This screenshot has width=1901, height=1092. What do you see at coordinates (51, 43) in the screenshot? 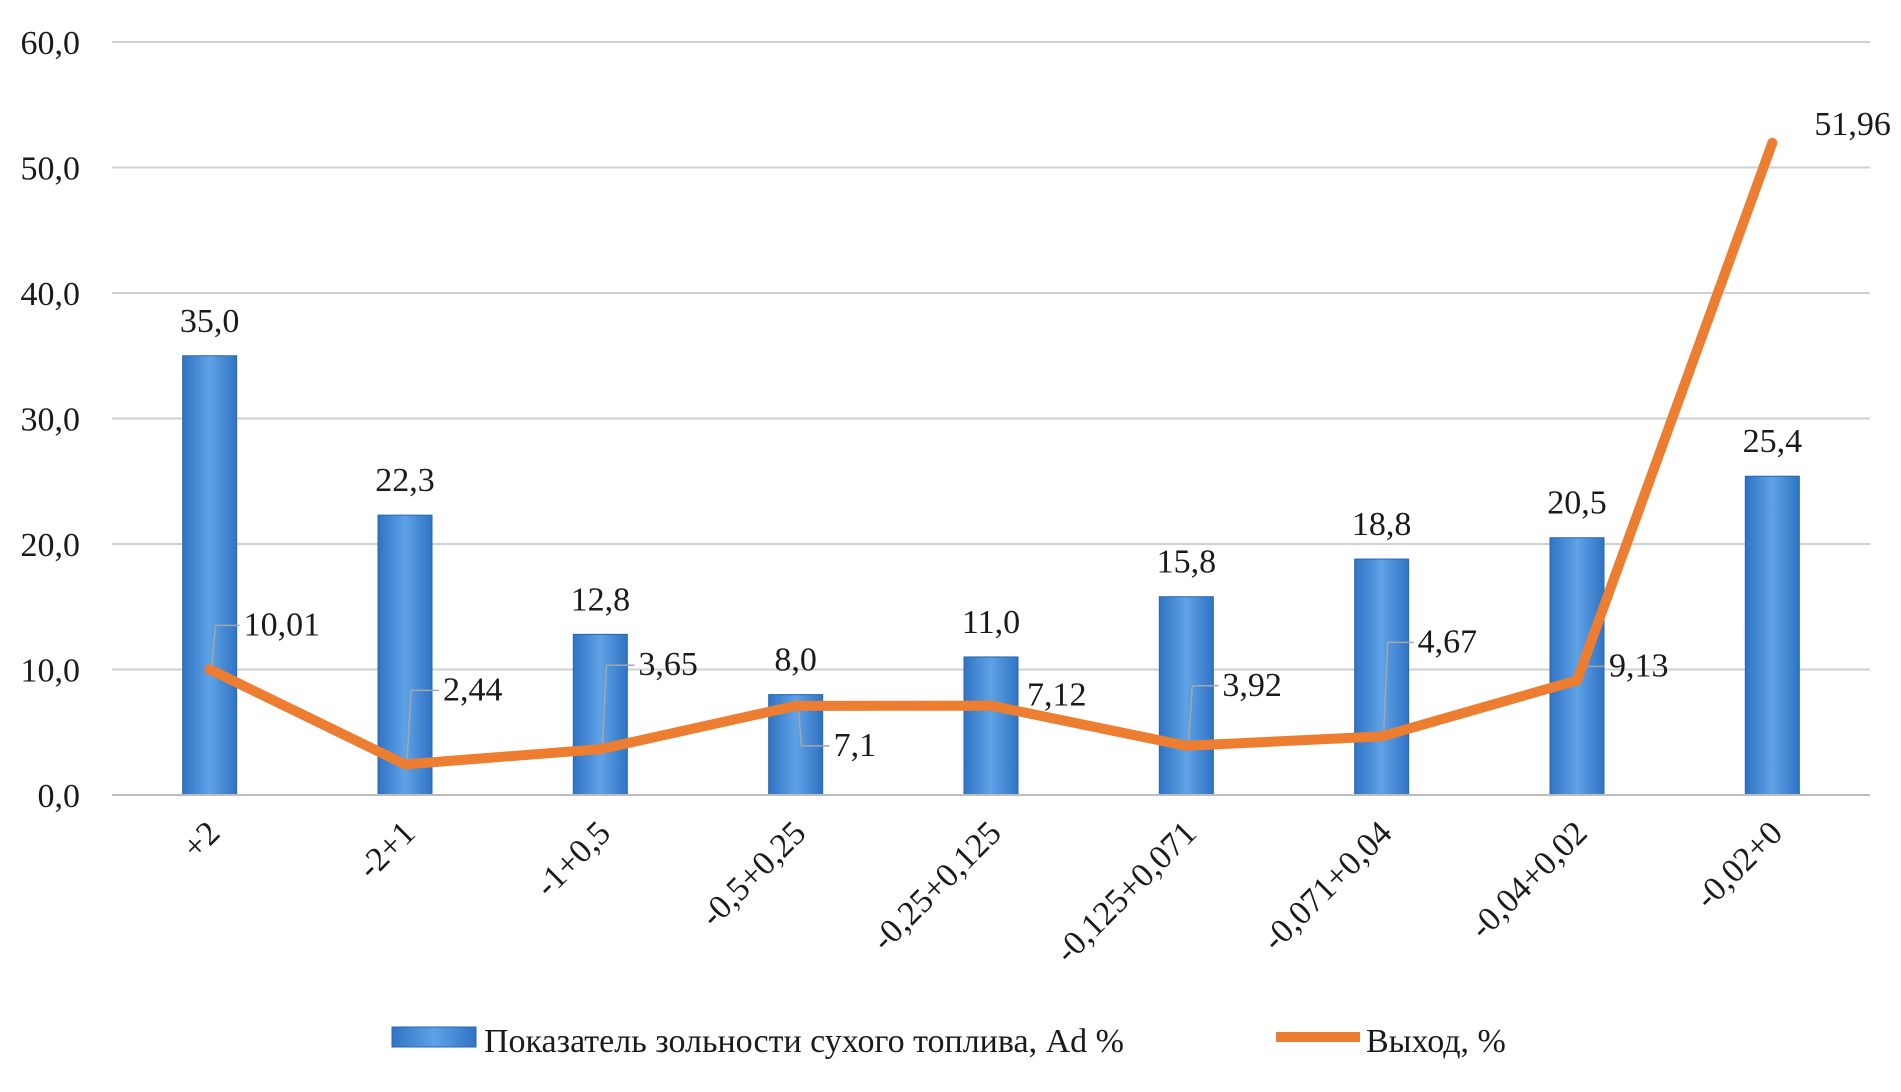
I see `y-tick-label: 60,0` at bounding box center [51, 43].